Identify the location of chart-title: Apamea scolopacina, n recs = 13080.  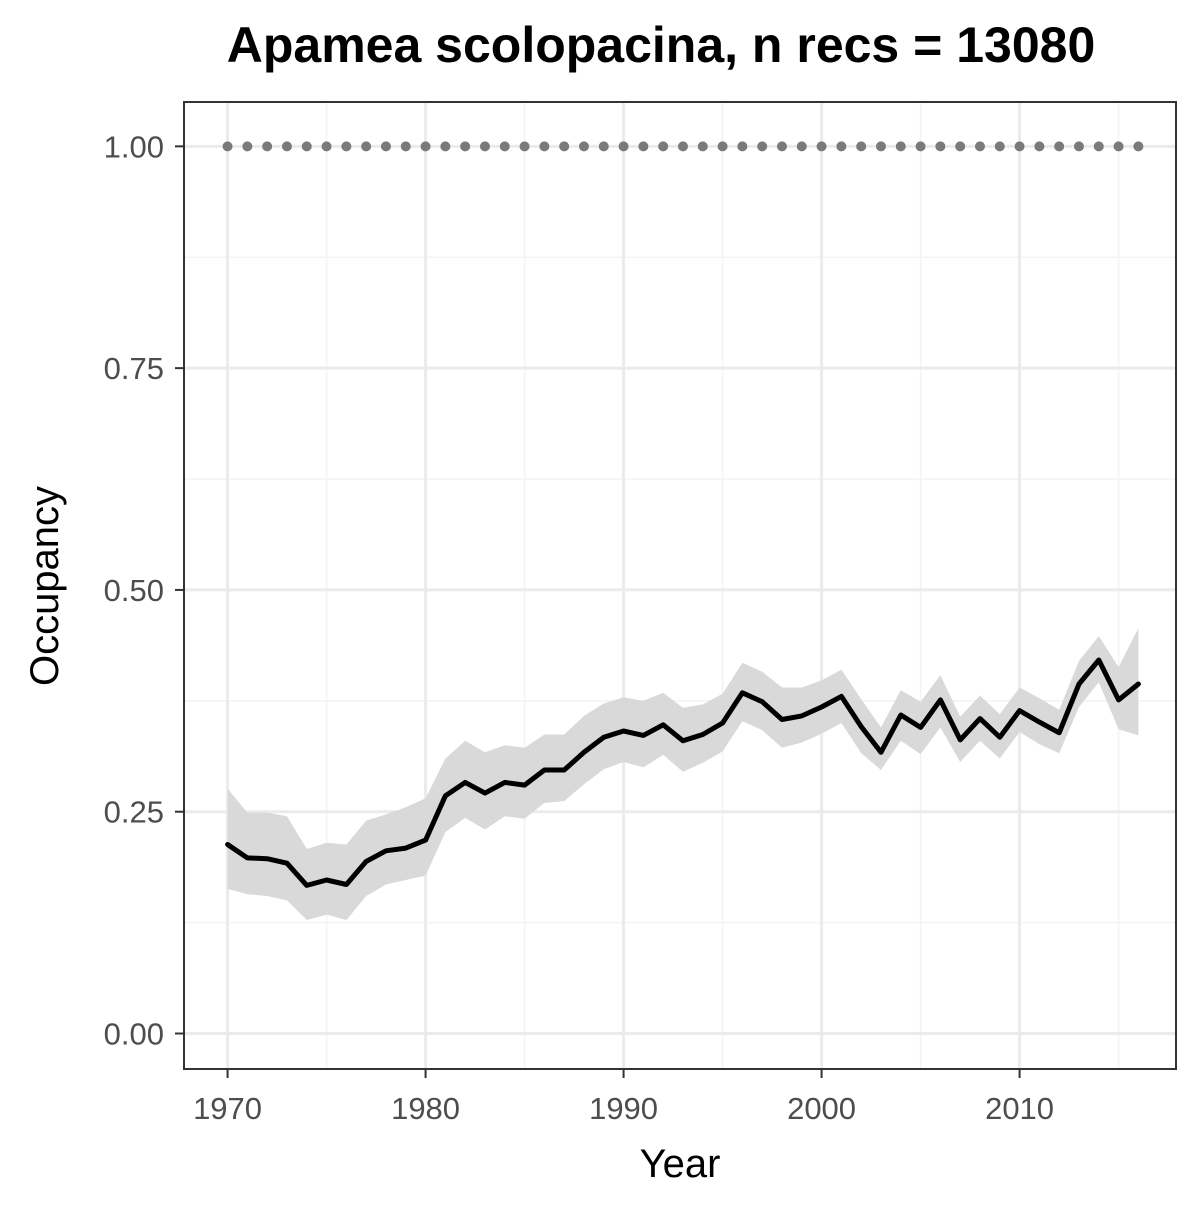
(661, 45).